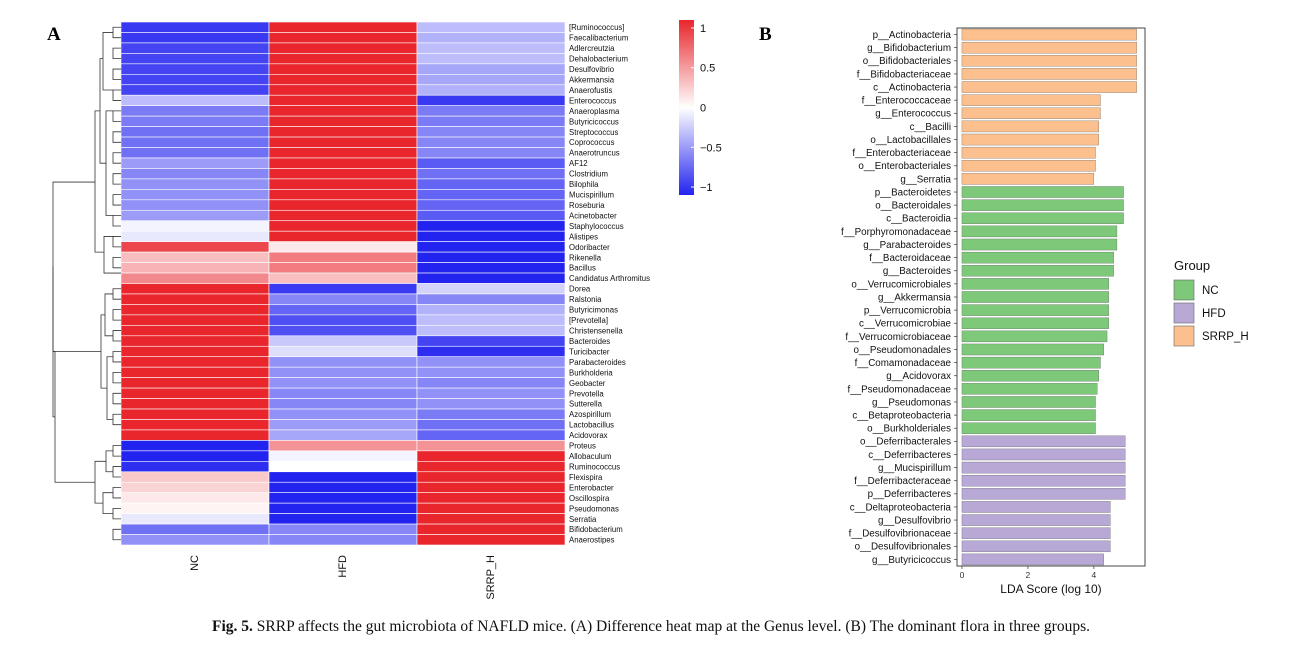  What do you see at coordinates (594, 132) in the screenshot?
I see `heatmap-row-label: Streptococcus` at bounding box center [594, 132].